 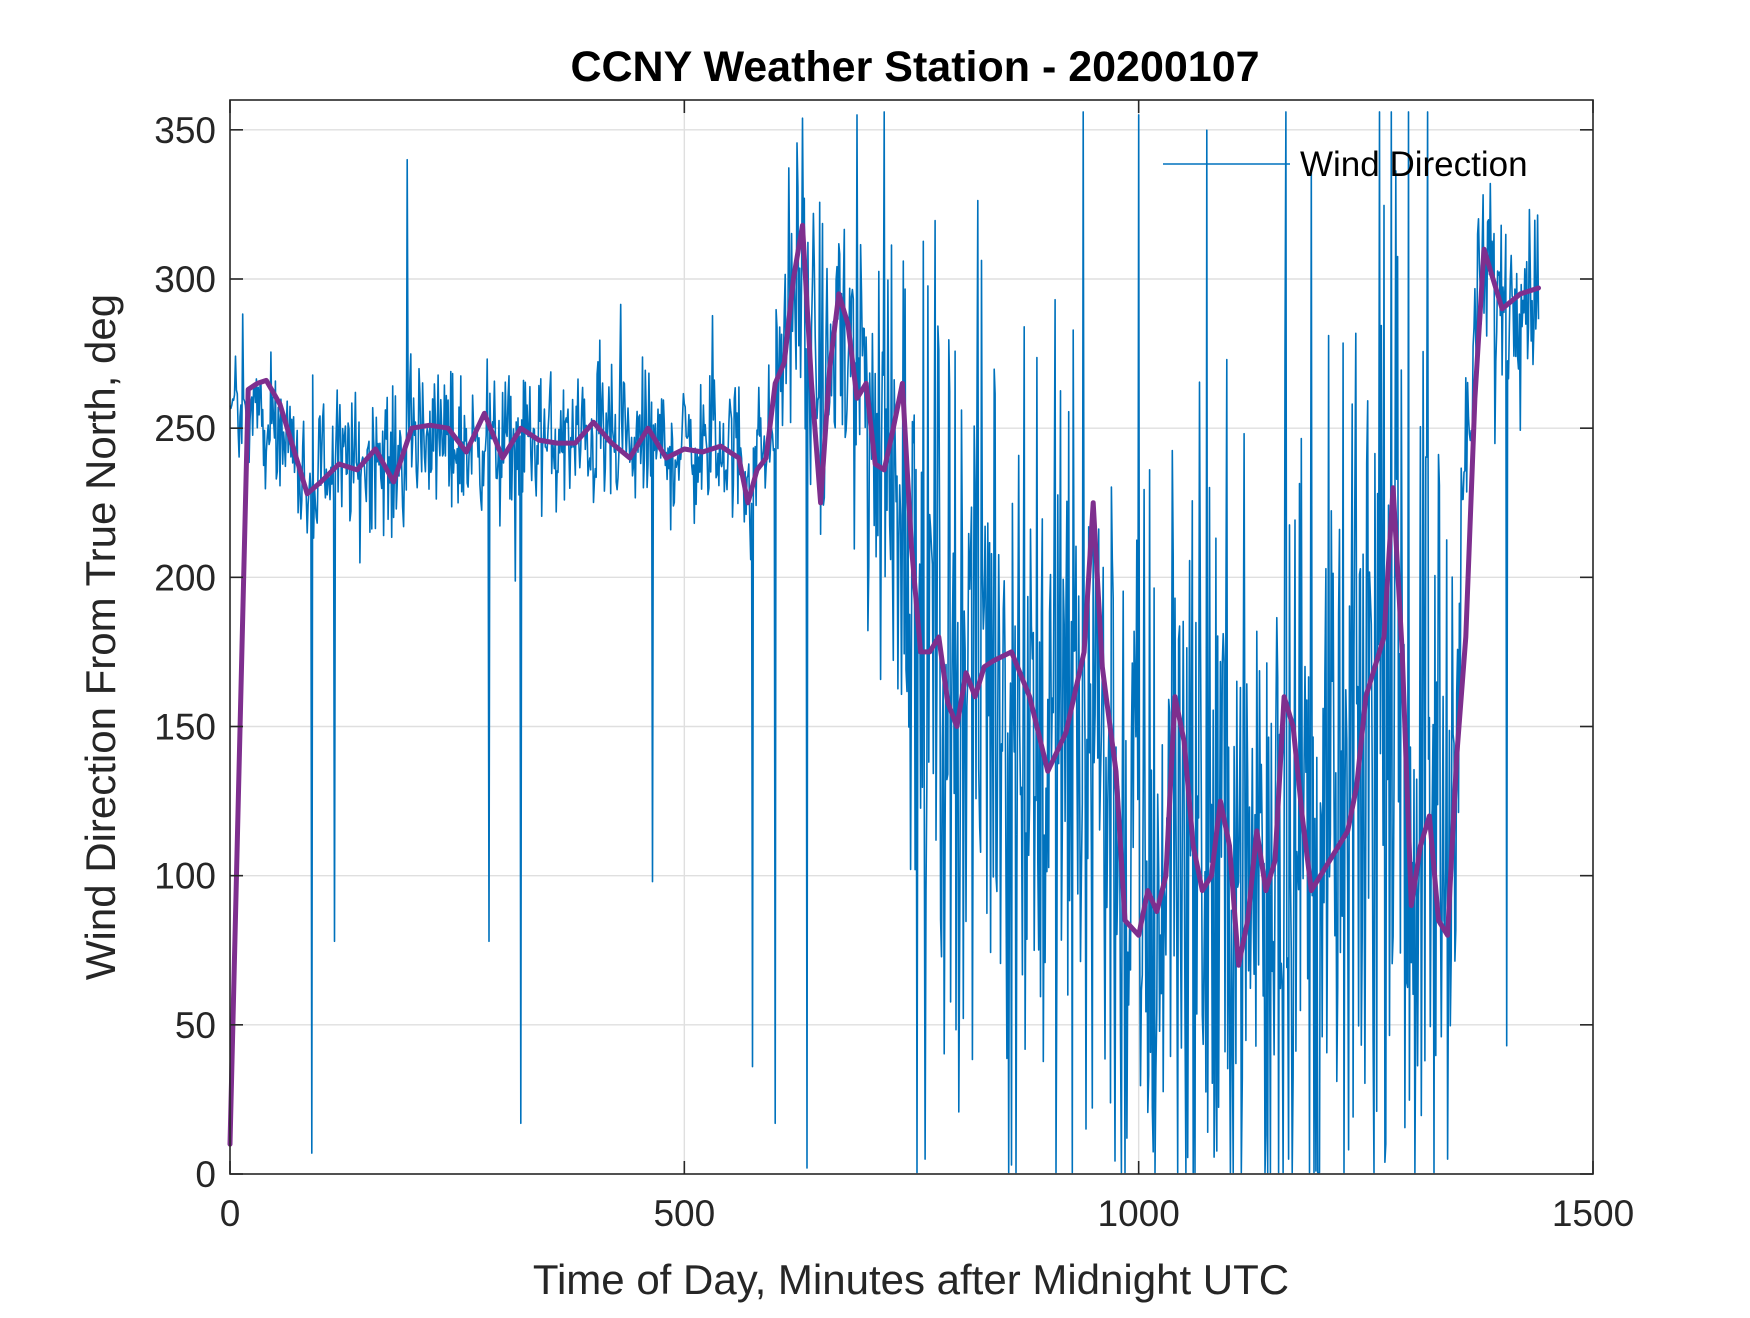 What do you see at coordinates (1414, 164) in the screenshot?
I see `legend-label-wind-direction: Wind Direction` at bounding box center [1414, 164].